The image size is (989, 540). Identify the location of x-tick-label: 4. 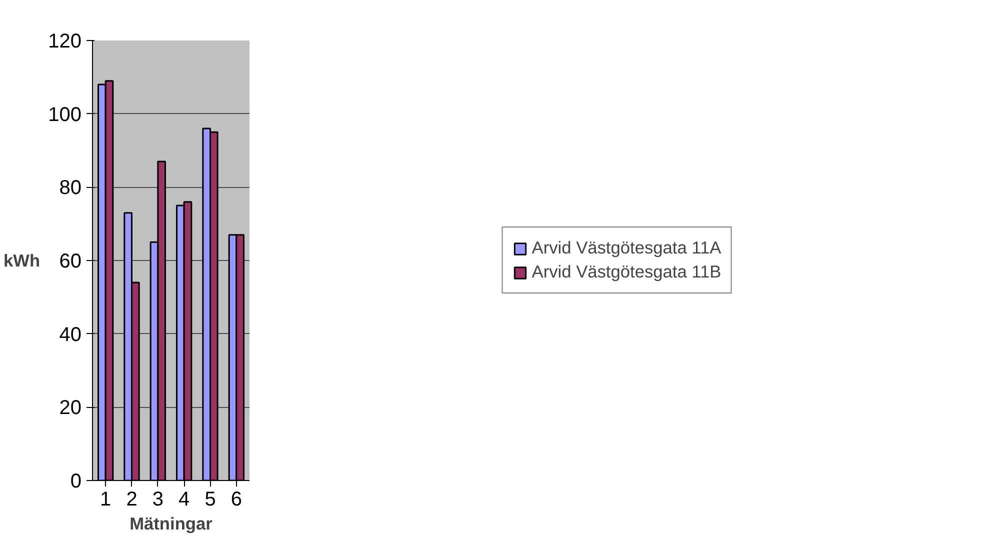
(184, 499).